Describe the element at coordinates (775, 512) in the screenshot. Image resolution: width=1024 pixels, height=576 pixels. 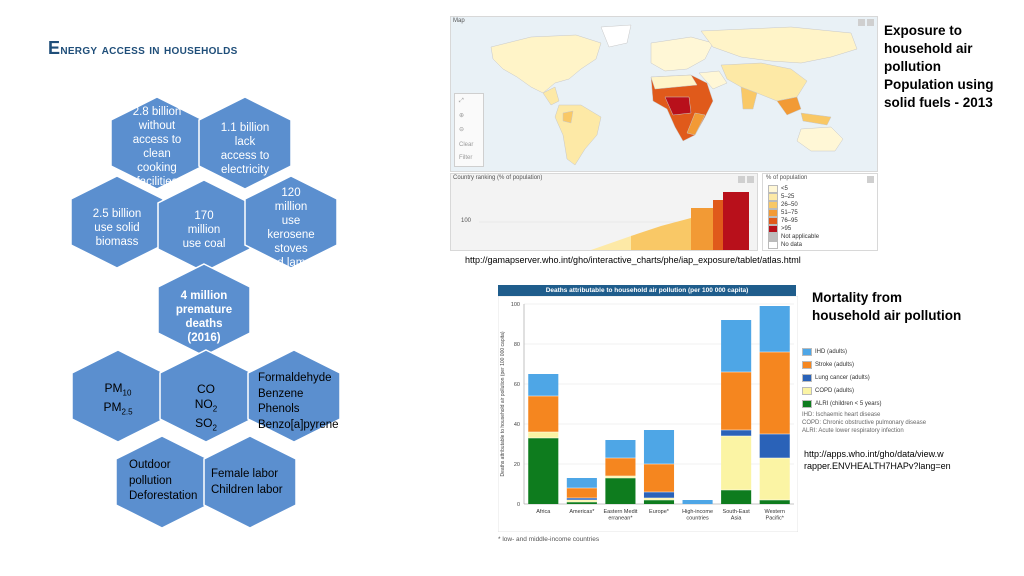
I see `x-tick-label: Western` at that location.